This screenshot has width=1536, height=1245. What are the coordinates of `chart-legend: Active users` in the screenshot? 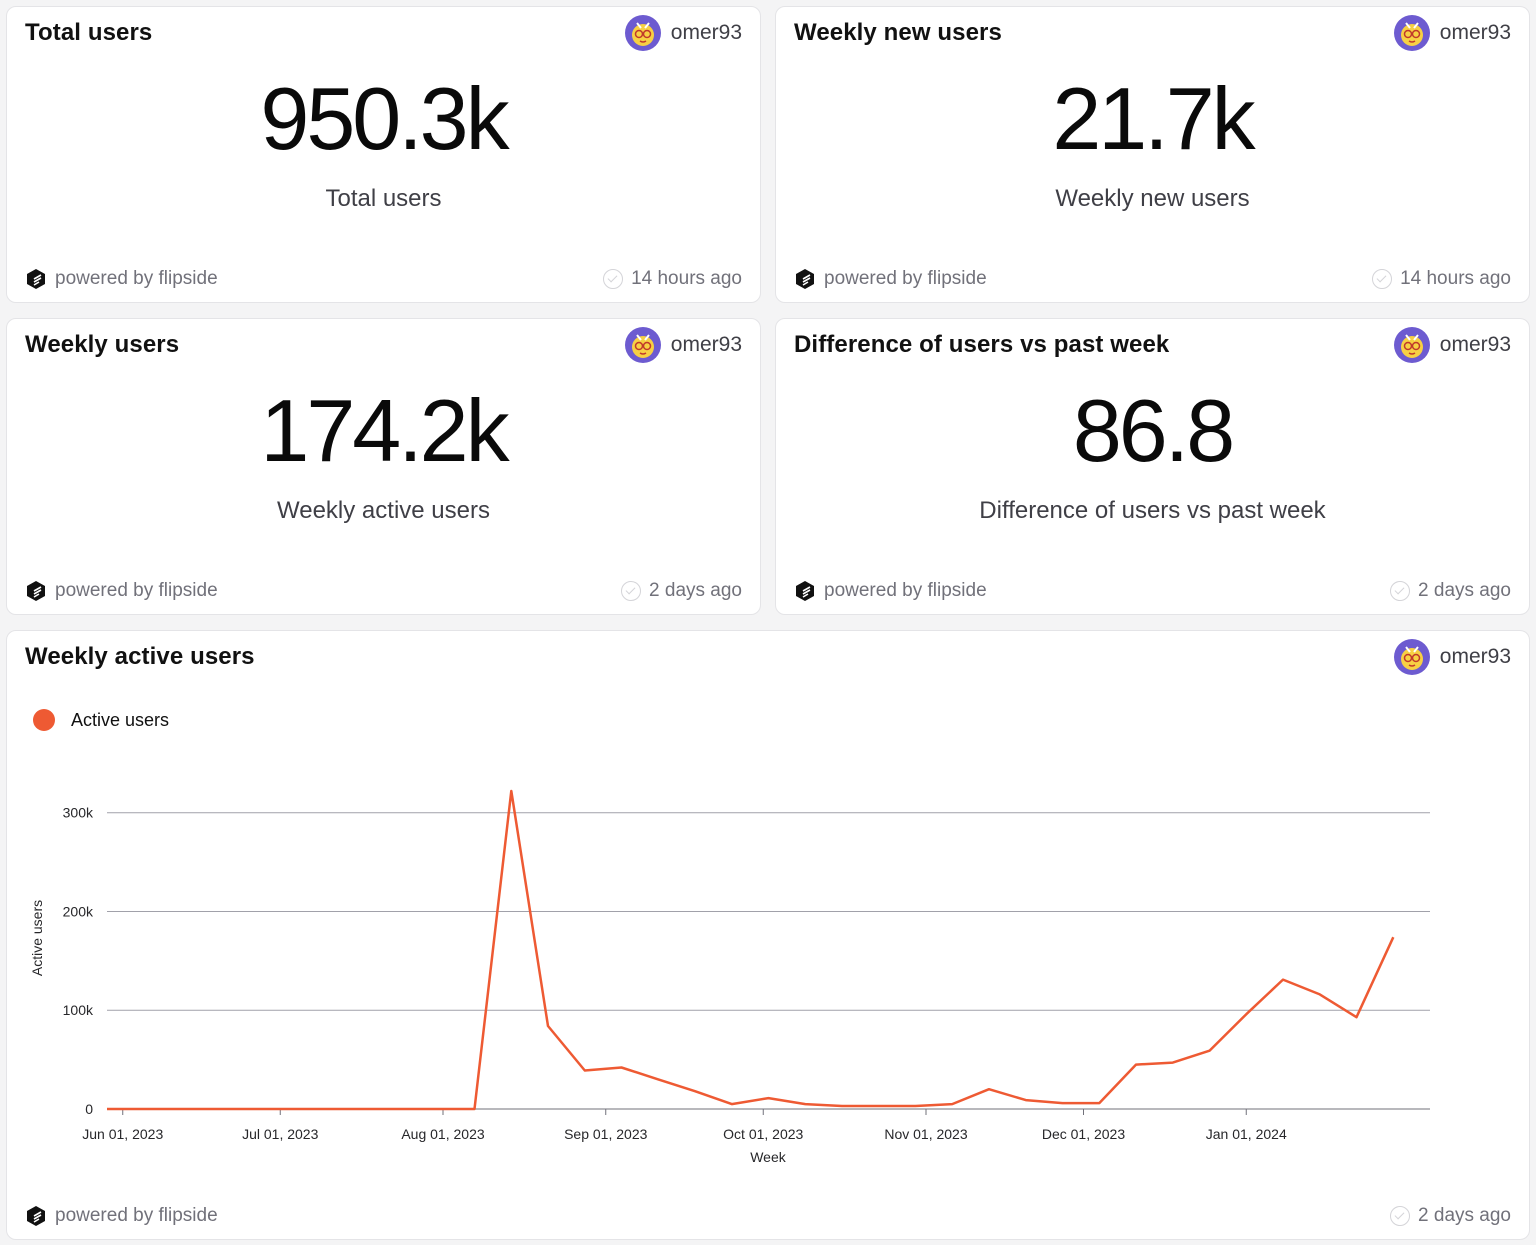 It's located at (101, 720).